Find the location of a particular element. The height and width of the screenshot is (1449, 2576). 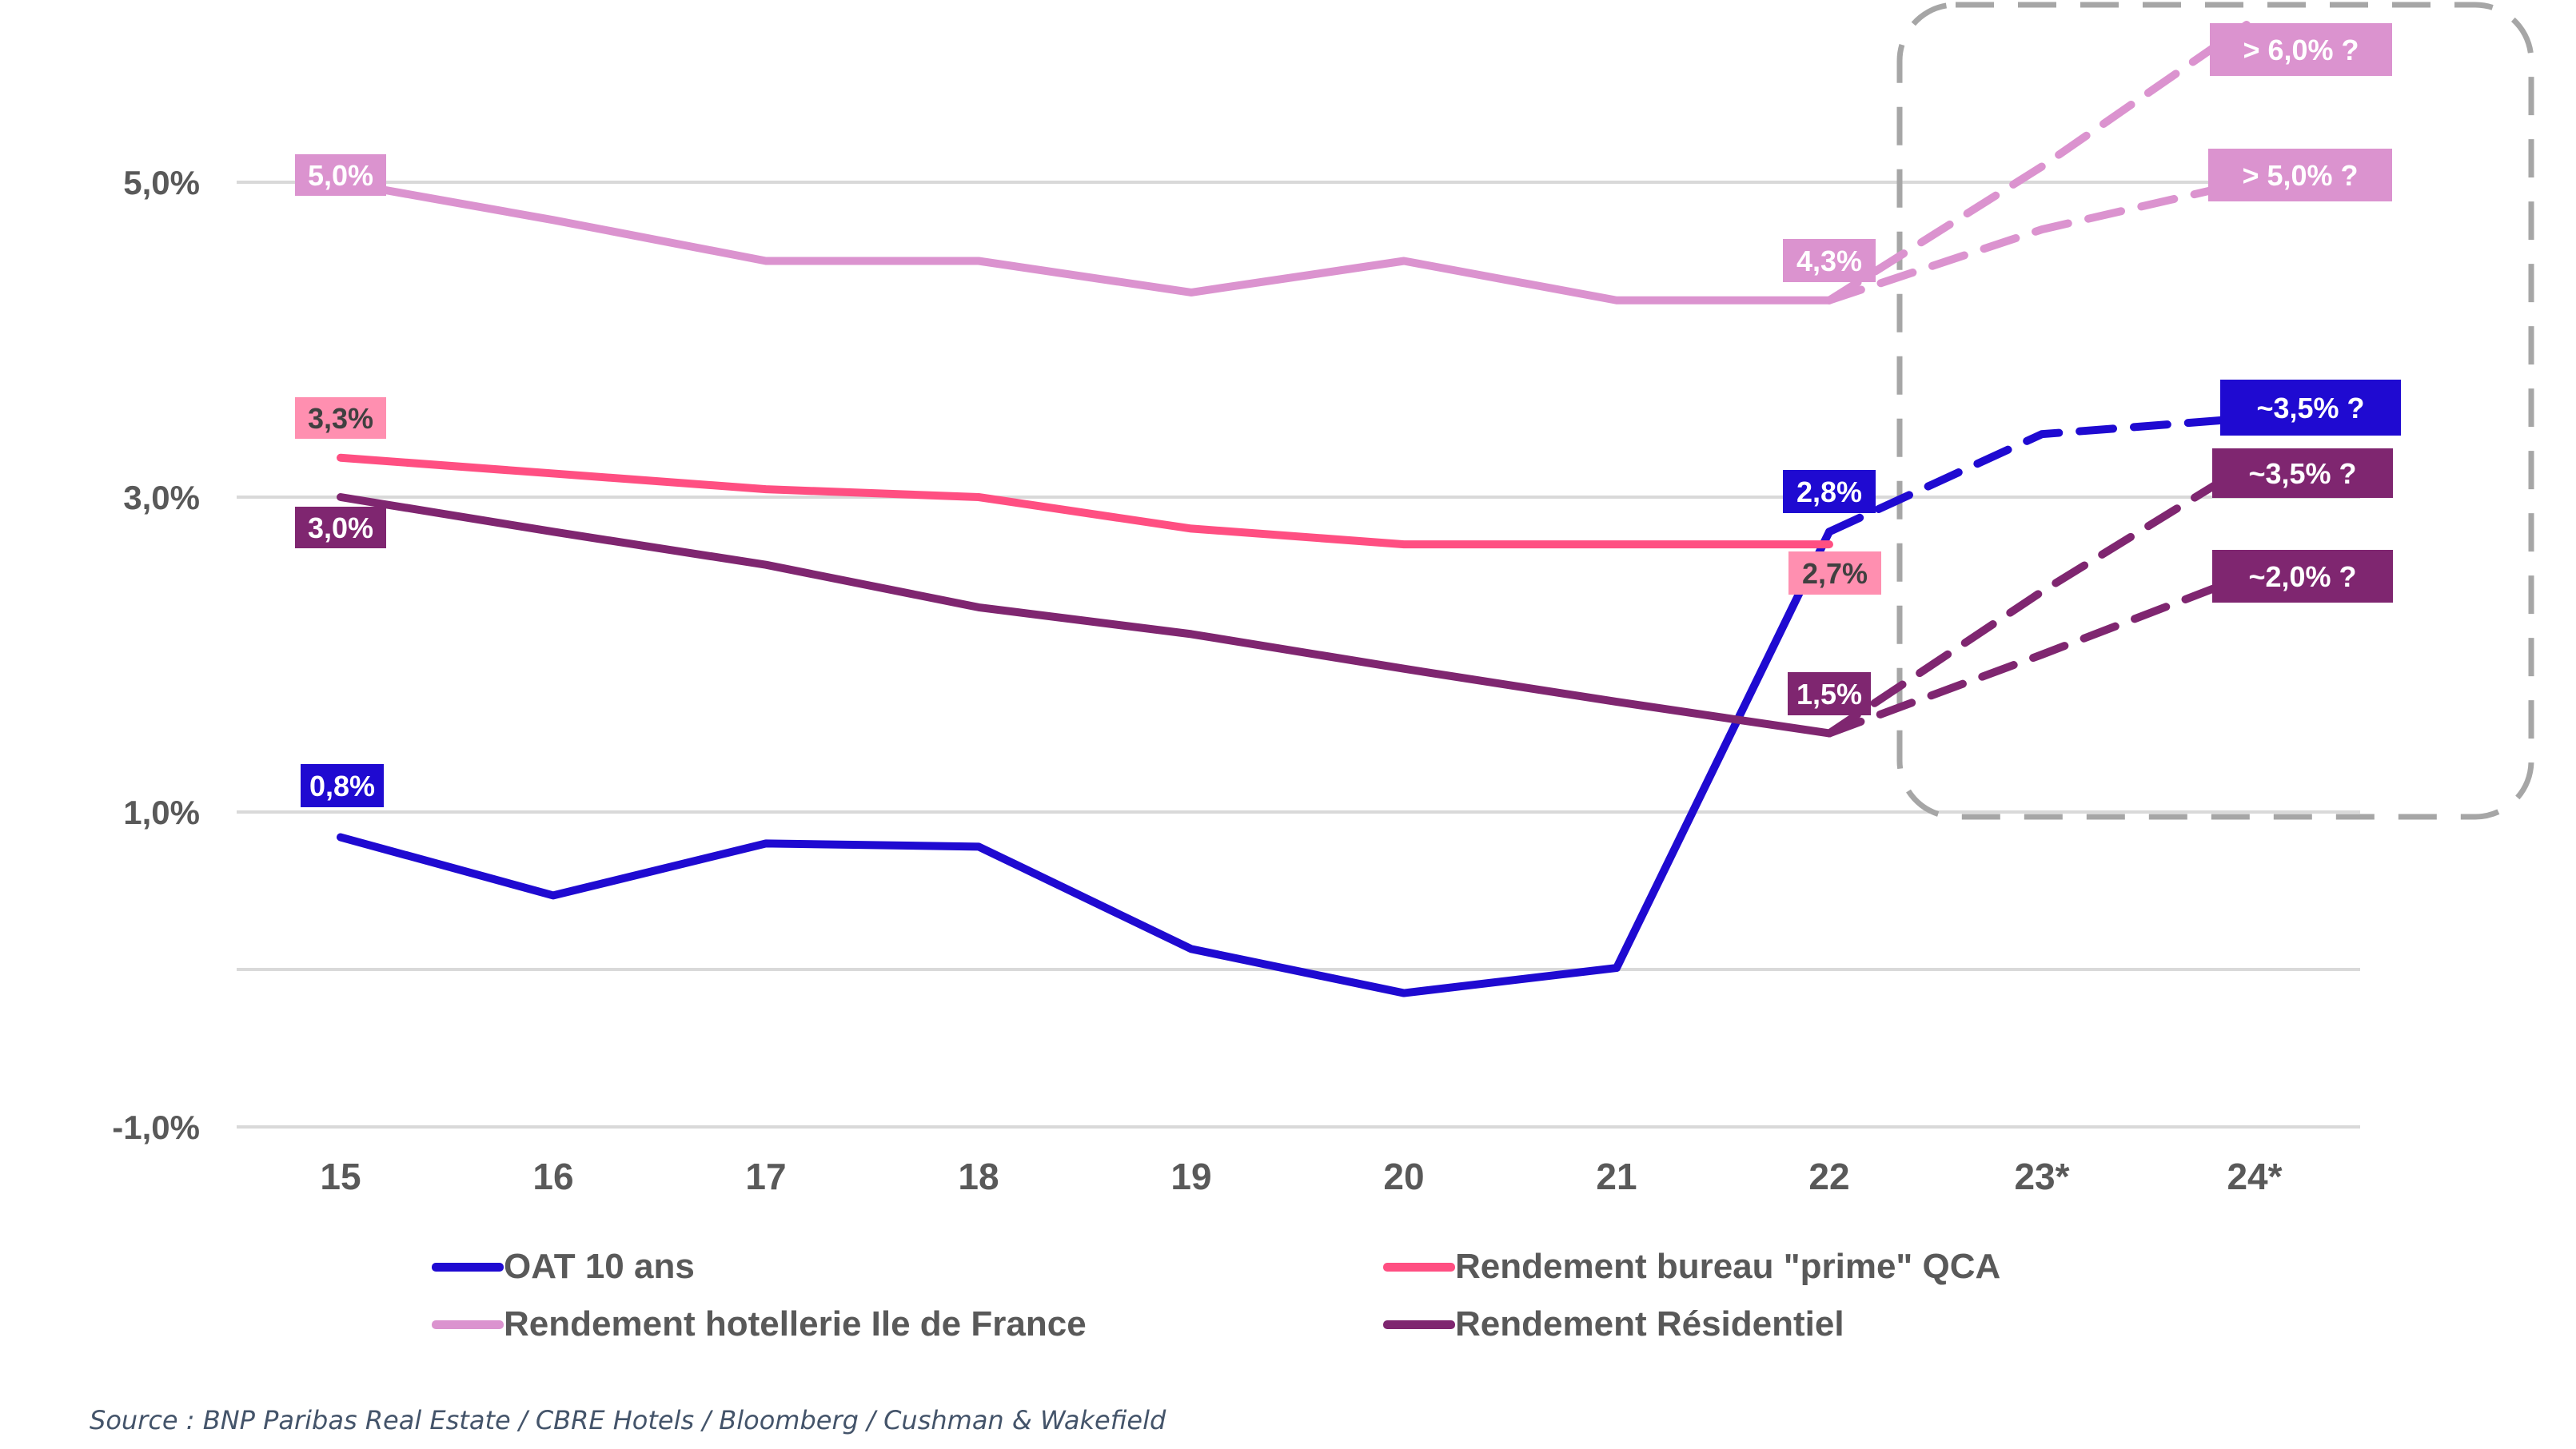

data-label-bureau-end: 2,7% is located at coordinates (1835, 573).